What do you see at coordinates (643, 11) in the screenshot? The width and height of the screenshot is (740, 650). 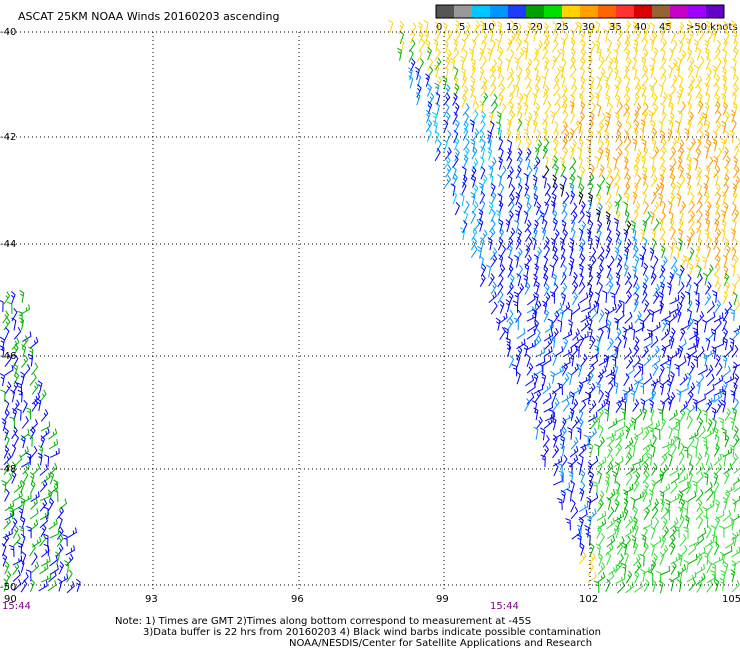 I see `legend-swatch` at bounding box center [643, 11].